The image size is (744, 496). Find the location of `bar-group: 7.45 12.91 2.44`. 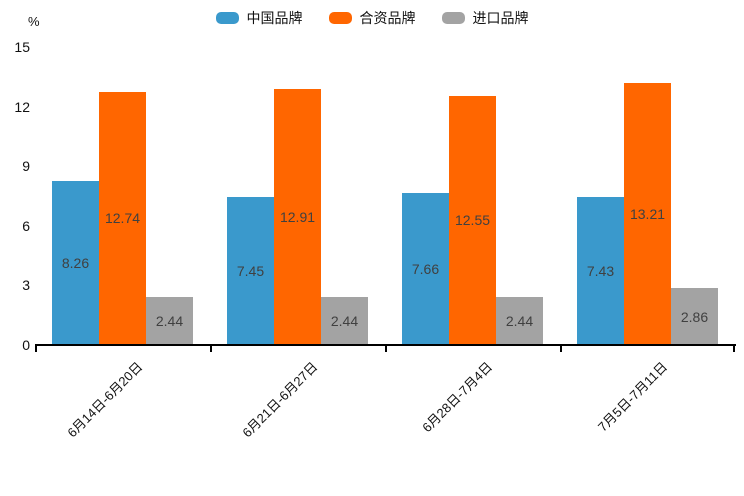

bar-group: 7.45 12.91 2.44 is located at coordinates (297, 196).